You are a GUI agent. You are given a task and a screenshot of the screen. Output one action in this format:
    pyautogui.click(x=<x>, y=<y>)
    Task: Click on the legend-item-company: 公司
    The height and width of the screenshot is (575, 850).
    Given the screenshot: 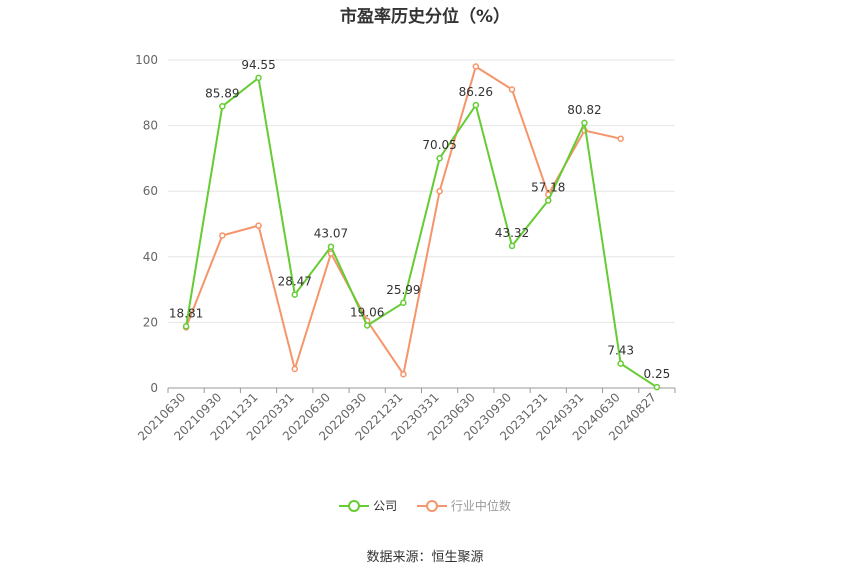 What is the action you would take?
    pyautogui.click(x=368, y=505)
    